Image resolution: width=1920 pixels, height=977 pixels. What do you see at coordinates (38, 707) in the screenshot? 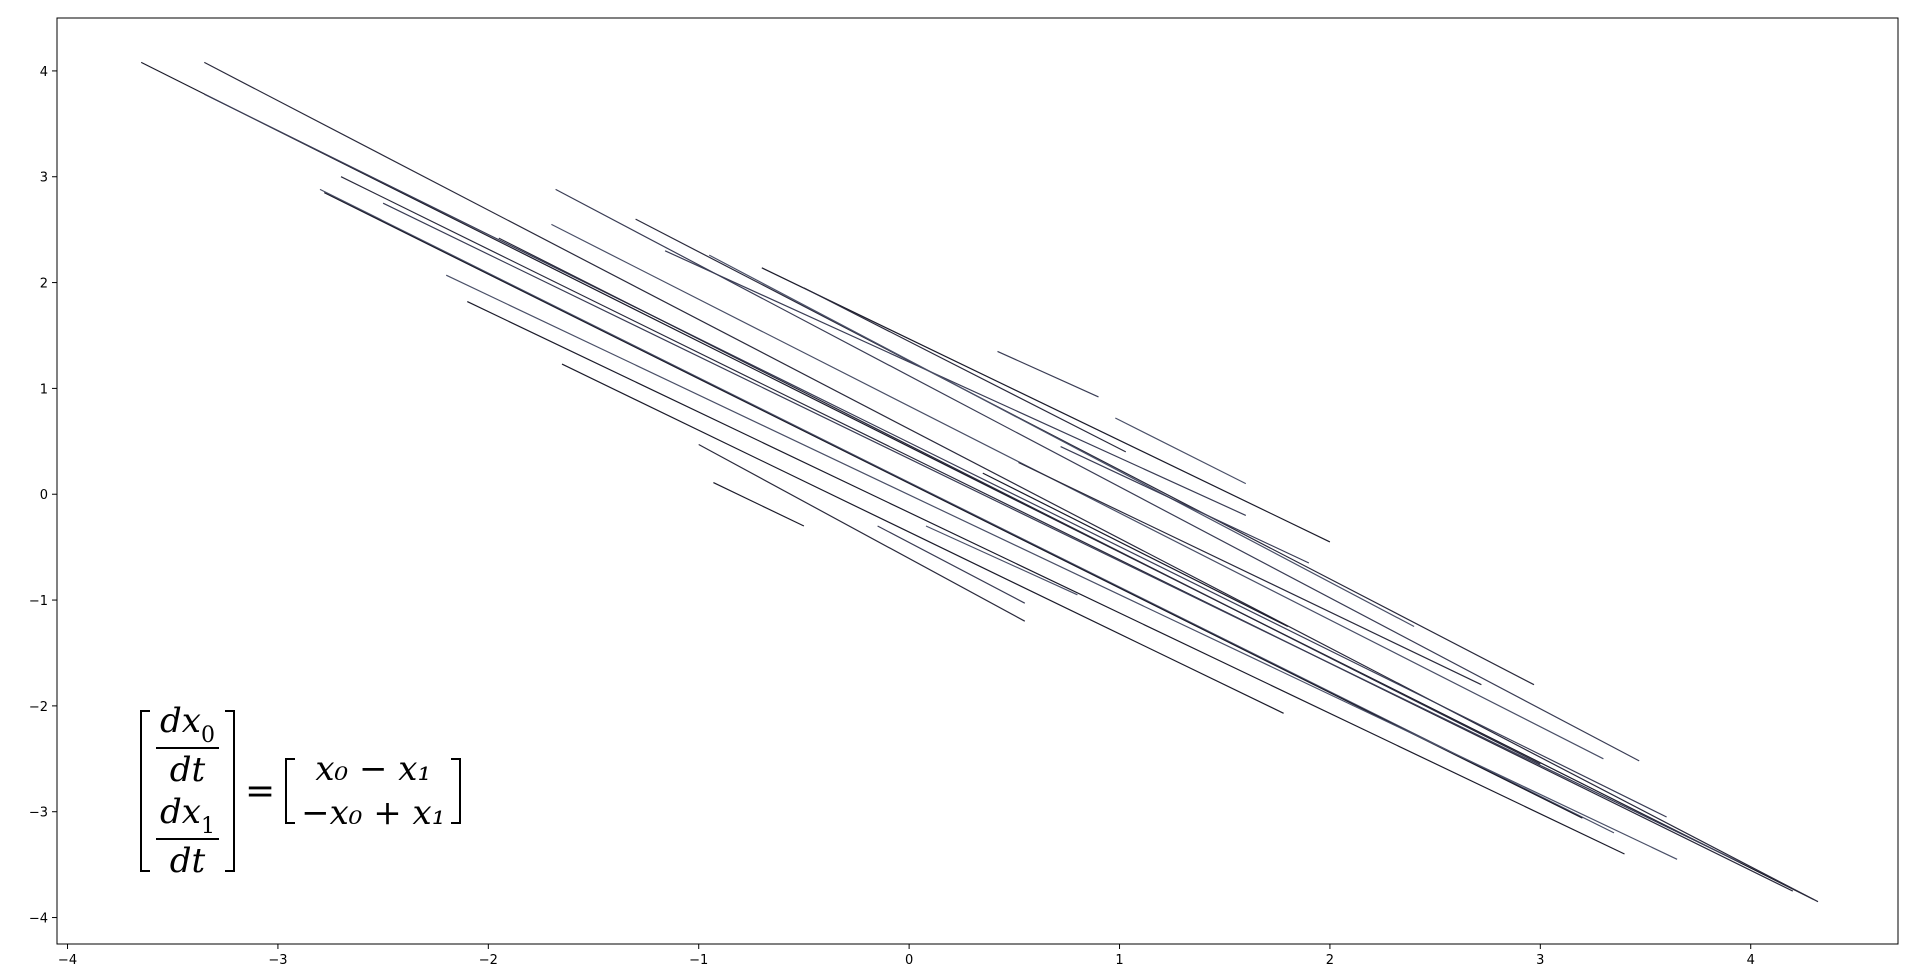
I see `y-tick-label: −2` at bounding box center [38, 707].